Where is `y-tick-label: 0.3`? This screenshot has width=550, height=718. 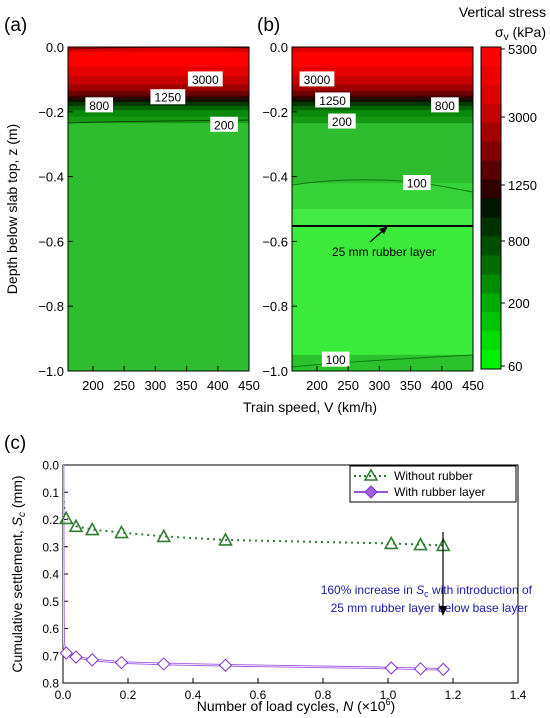
y-tick-label: 0.3 is located at coordinates (50, 547).